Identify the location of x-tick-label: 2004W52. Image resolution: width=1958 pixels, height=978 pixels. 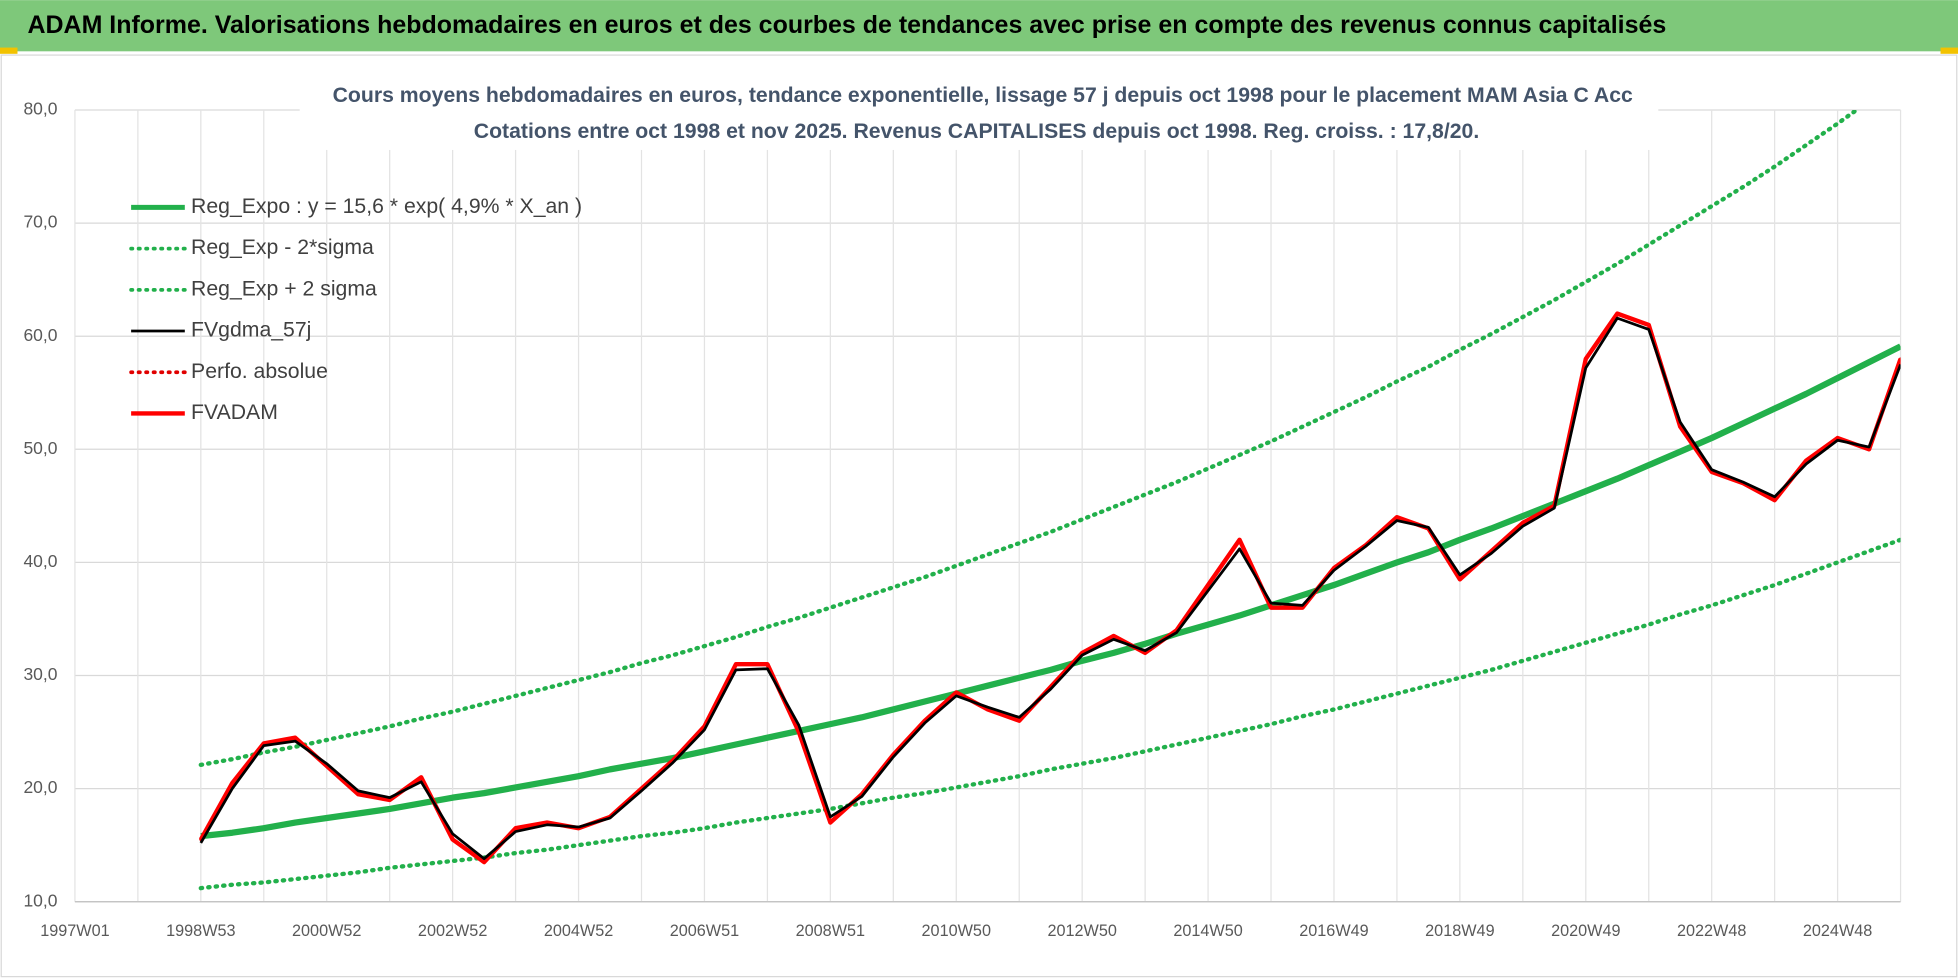
(578, 931).